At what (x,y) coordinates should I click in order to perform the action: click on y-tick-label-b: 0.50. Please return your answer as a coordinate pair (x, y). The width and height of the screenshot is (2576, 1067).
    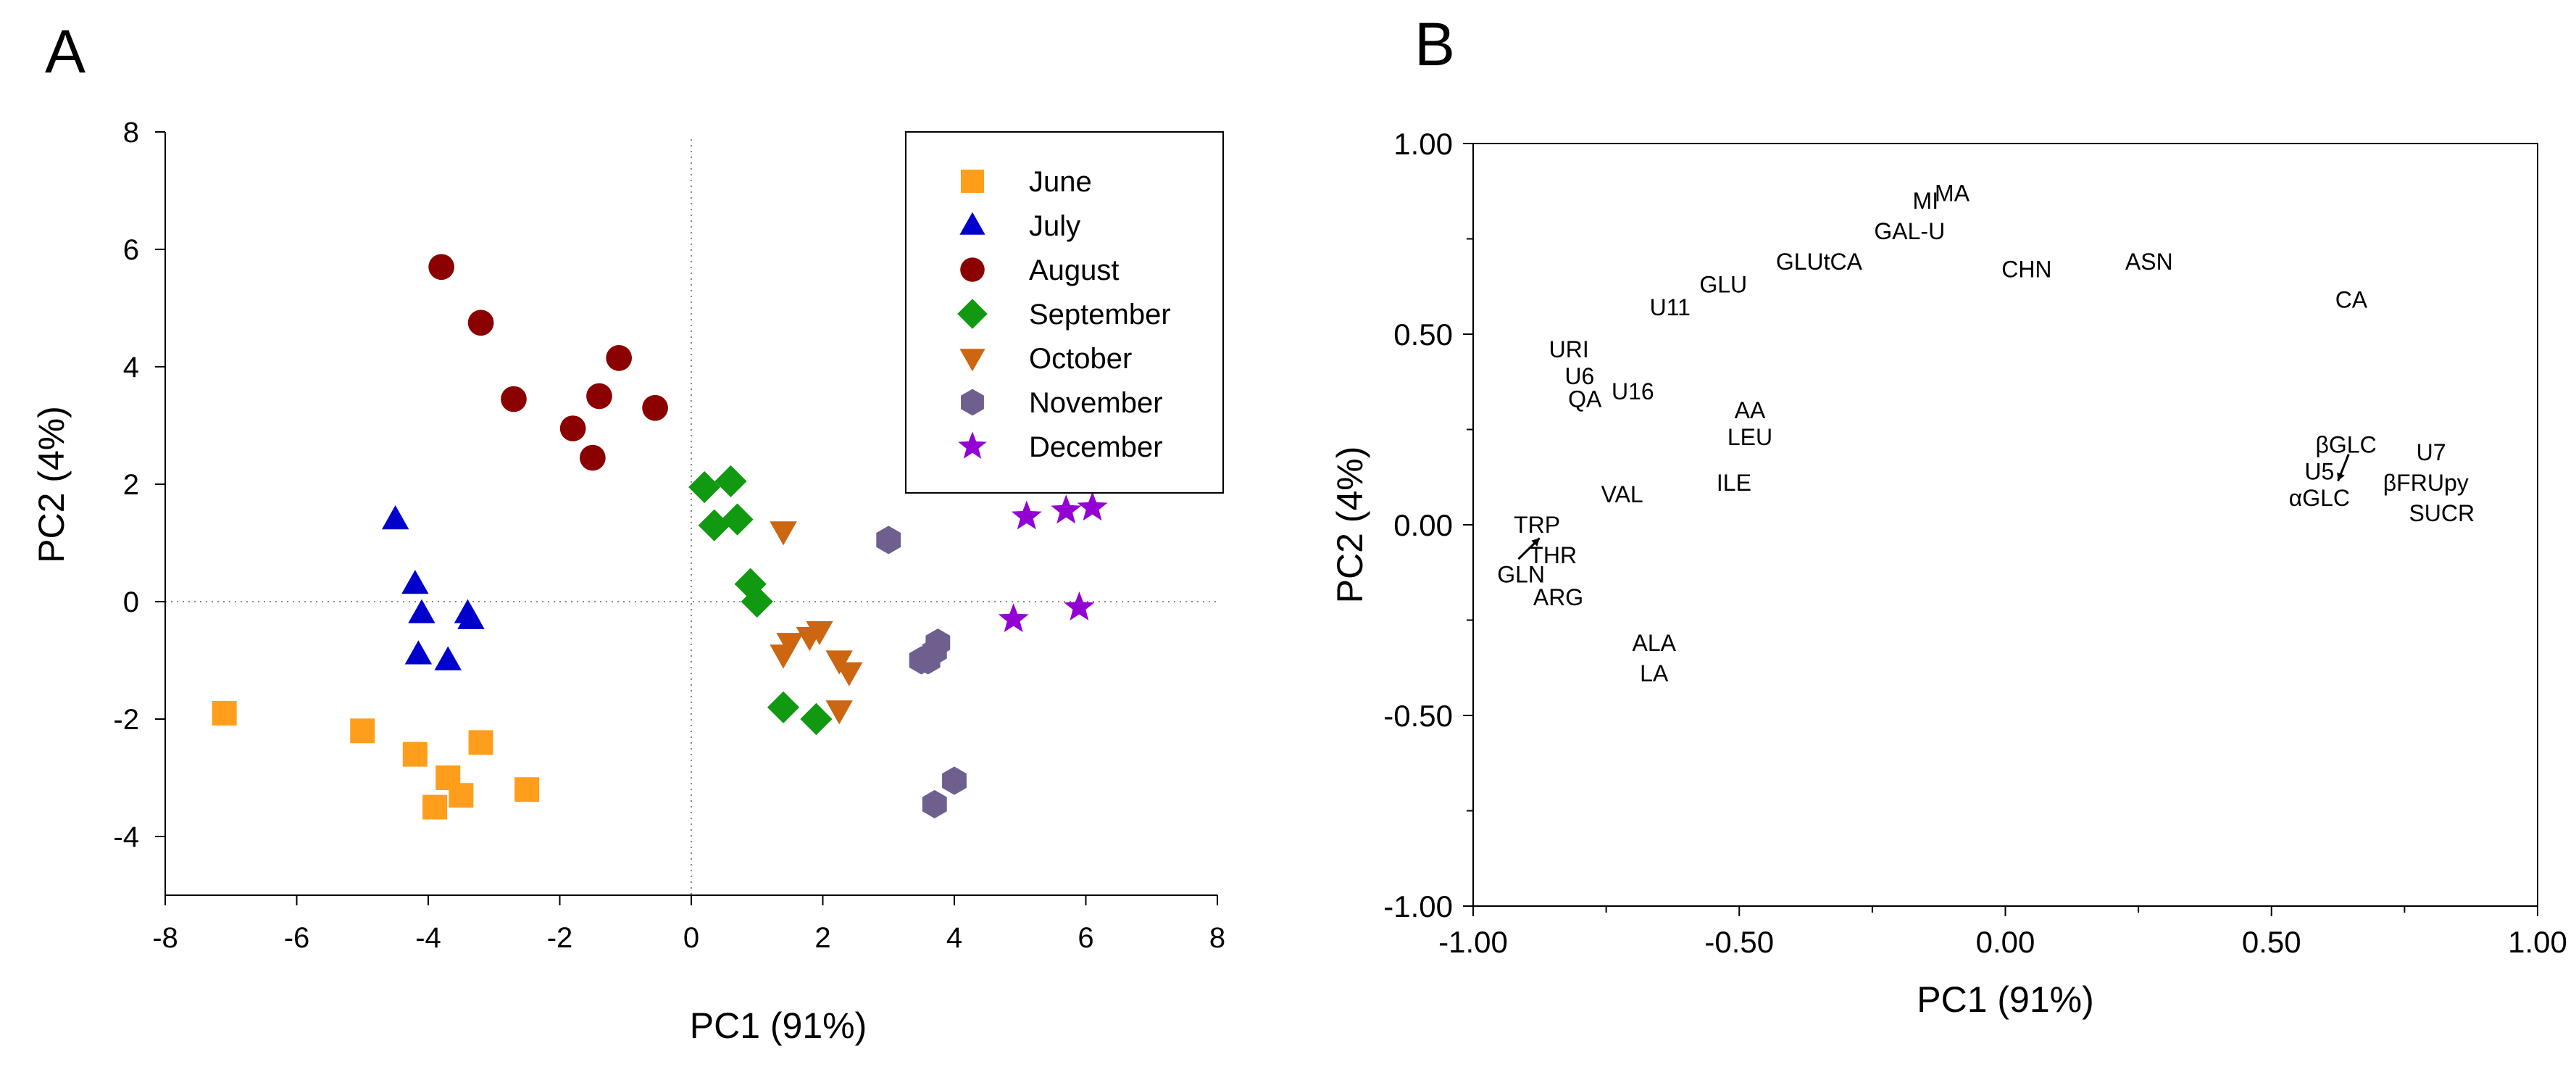
    Looking at the image, I should click on (1423, 334).